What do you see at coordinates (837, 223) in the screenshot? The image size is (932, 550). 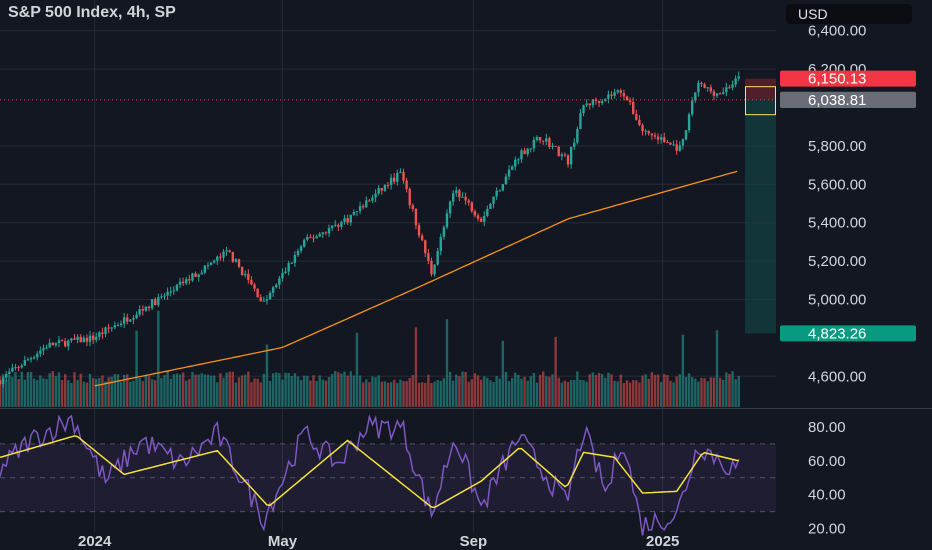 I see `y-tick-label: 5,400.00` at bounding box center [837, 223].